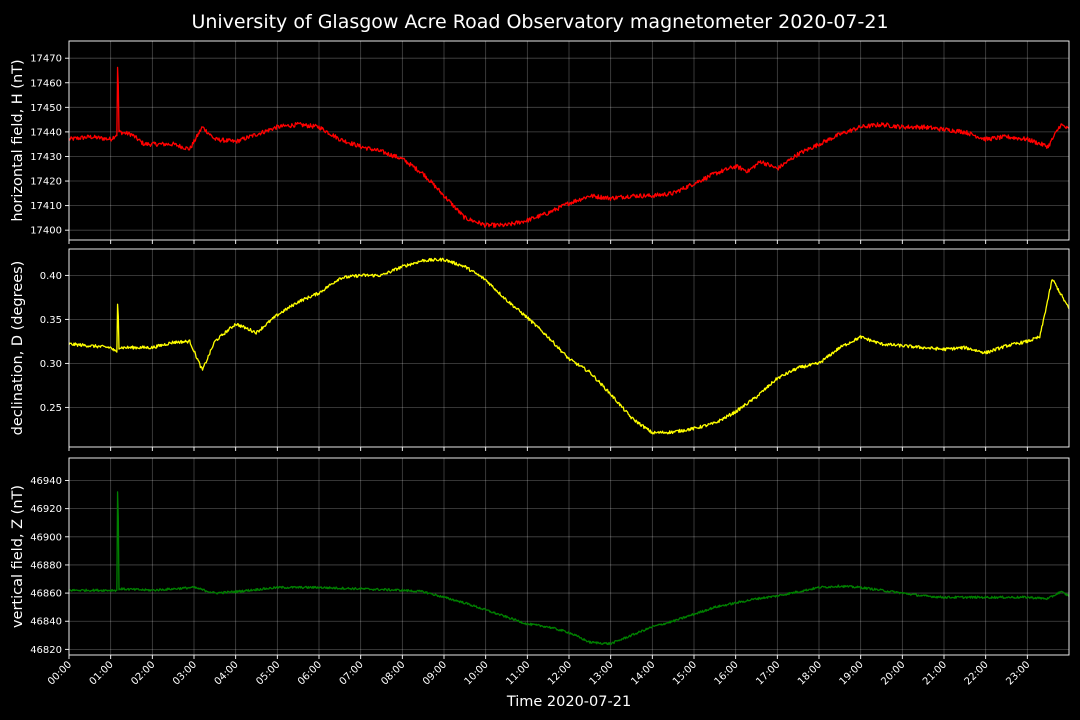  What do you see at coordinates (18, 556) in the screenshot?
I see `y-axis-label: vertical field, Z (nT)` at bounding box center [18, 556].